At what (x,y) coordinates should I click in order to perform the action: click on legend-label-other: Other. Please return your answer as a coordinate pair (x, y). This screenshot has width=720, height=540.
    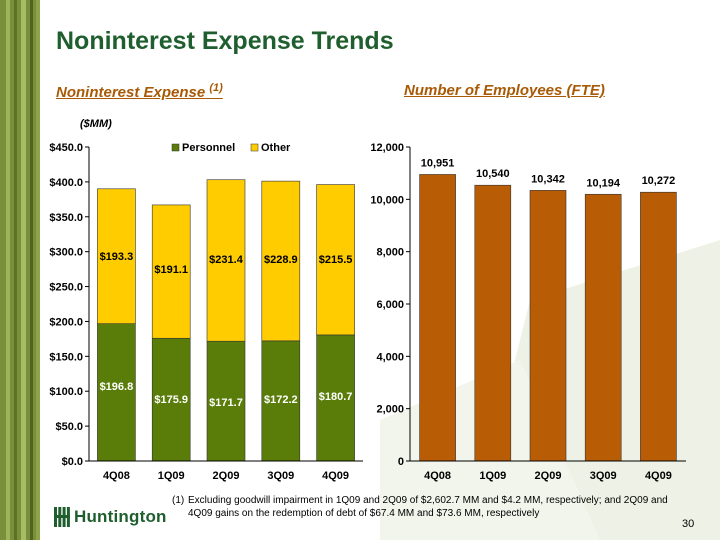
    Looking at the image, I should click on (276, 148).